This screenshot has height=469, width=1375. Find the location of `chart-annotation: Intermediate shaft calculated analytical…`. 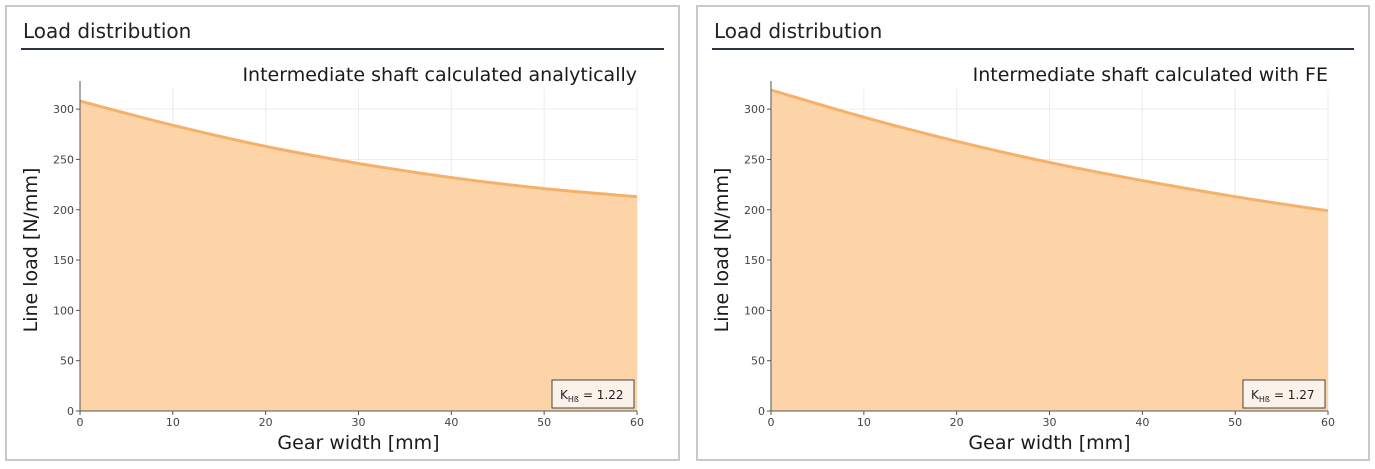

chart-annotation: Intermediate shaft calculated analytical… is located at coordinates (439, 75).